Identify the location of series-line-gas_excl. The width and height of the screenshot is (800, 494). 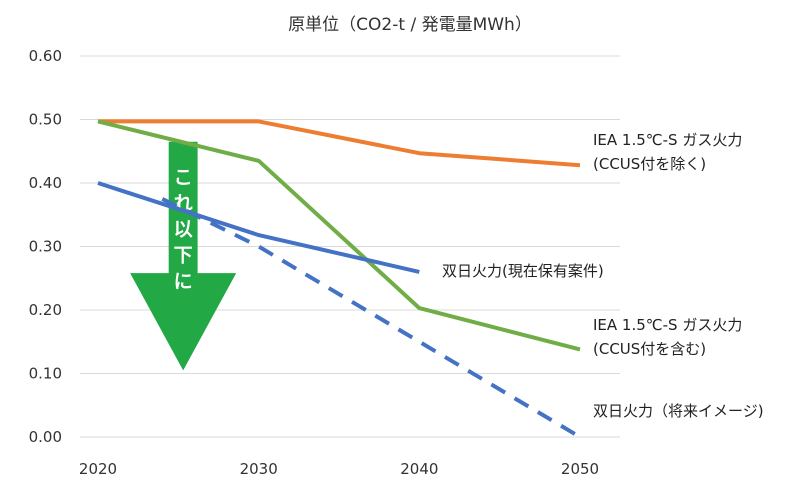
(339, 143).